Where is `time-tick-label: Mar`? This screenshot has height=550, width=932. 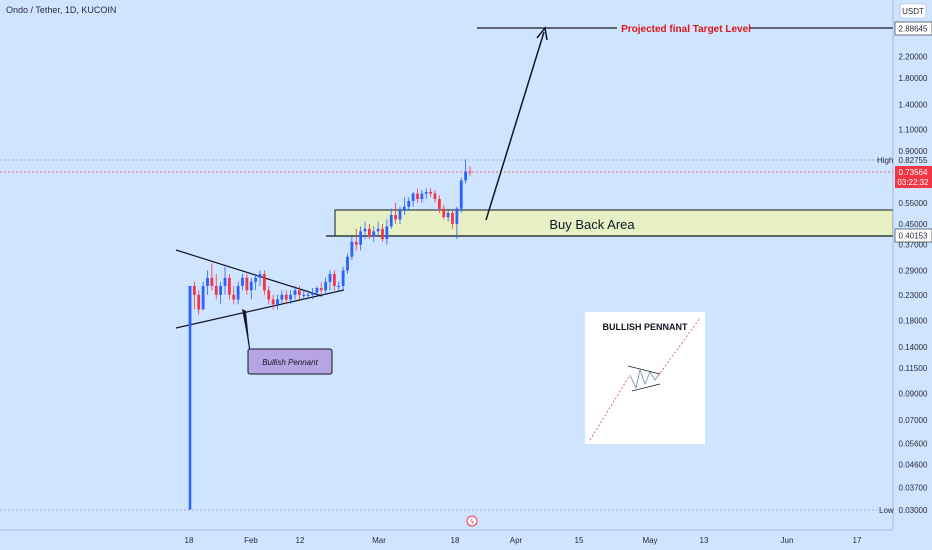 time-tick-label: Mar is located at coordinates (379, 540).